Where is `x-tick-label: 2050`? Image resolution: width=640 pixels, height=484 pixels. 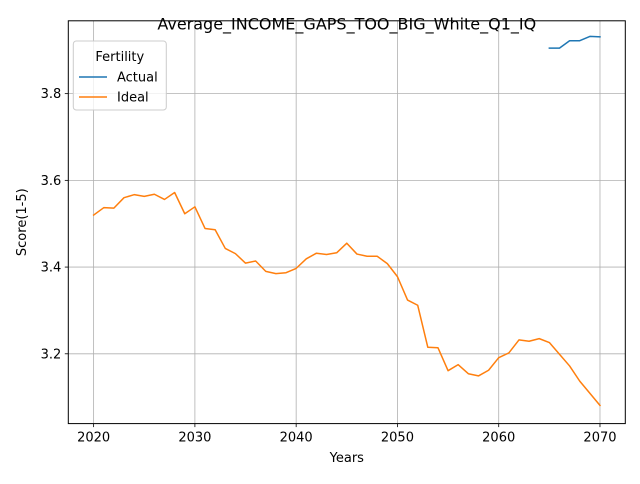
x-tick-label: 2050 is located at coordinates (397, 438).